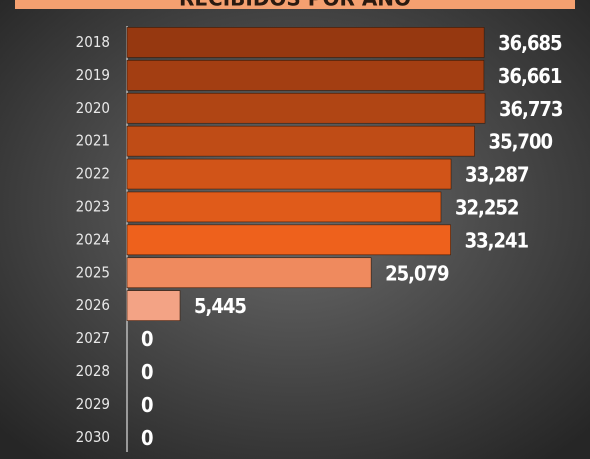 The height and width of the screenshot is (459, 590). Describe the element at coordinates (93, 305) in the screenshot. I see `y-tick-label: 2026` at that location.